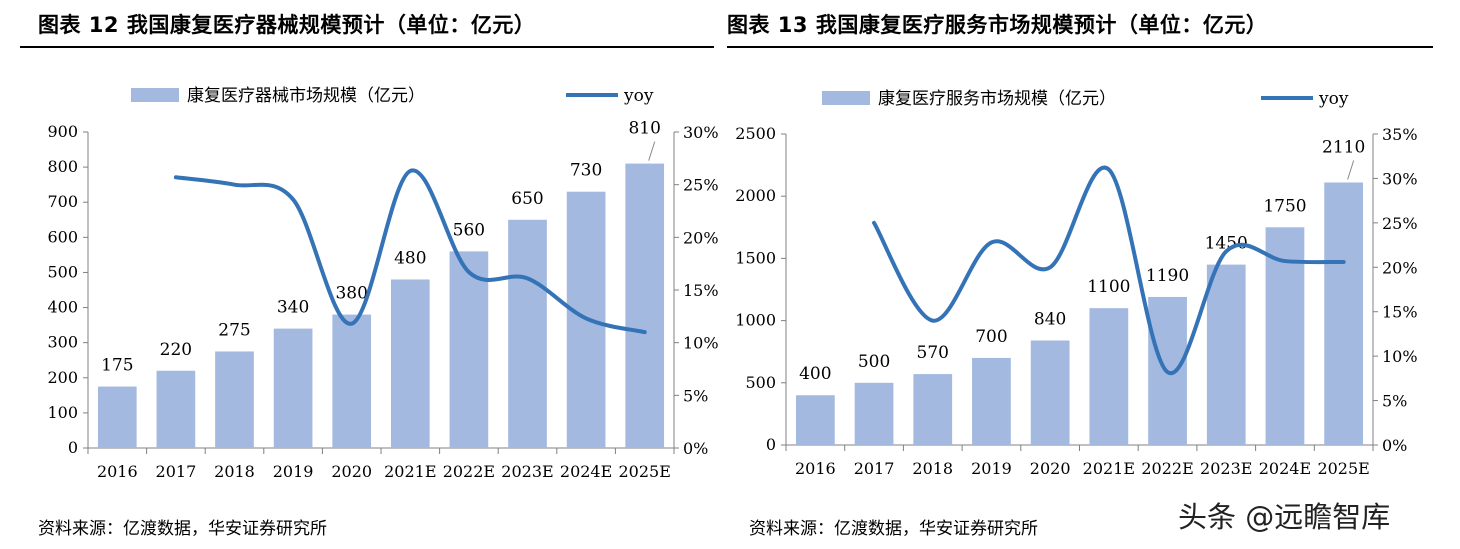  I want to click on bar-data-label: 1100, so click(1108, 287).